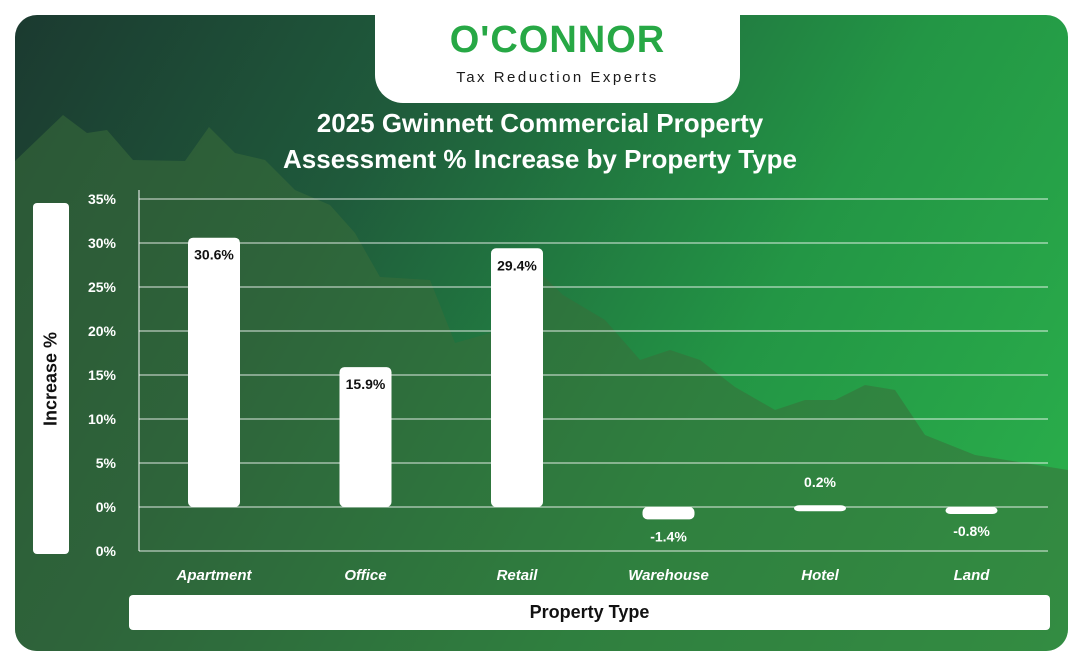 This screenshot has height=667, width=1083. Describe the element at coordinates (668, 536) in the screenshot. I see `bar-value-label: -1.4%` at that location.